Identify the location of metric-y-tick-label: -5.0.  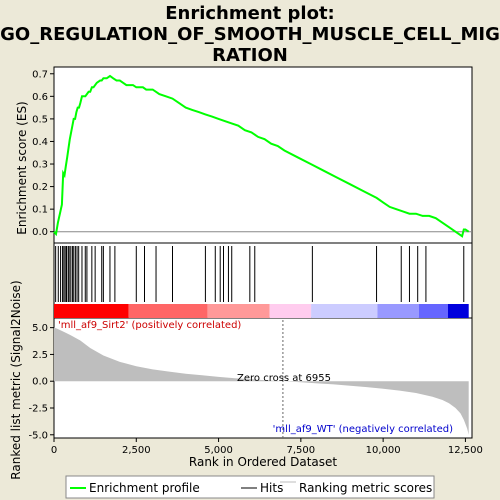
(38, 435).